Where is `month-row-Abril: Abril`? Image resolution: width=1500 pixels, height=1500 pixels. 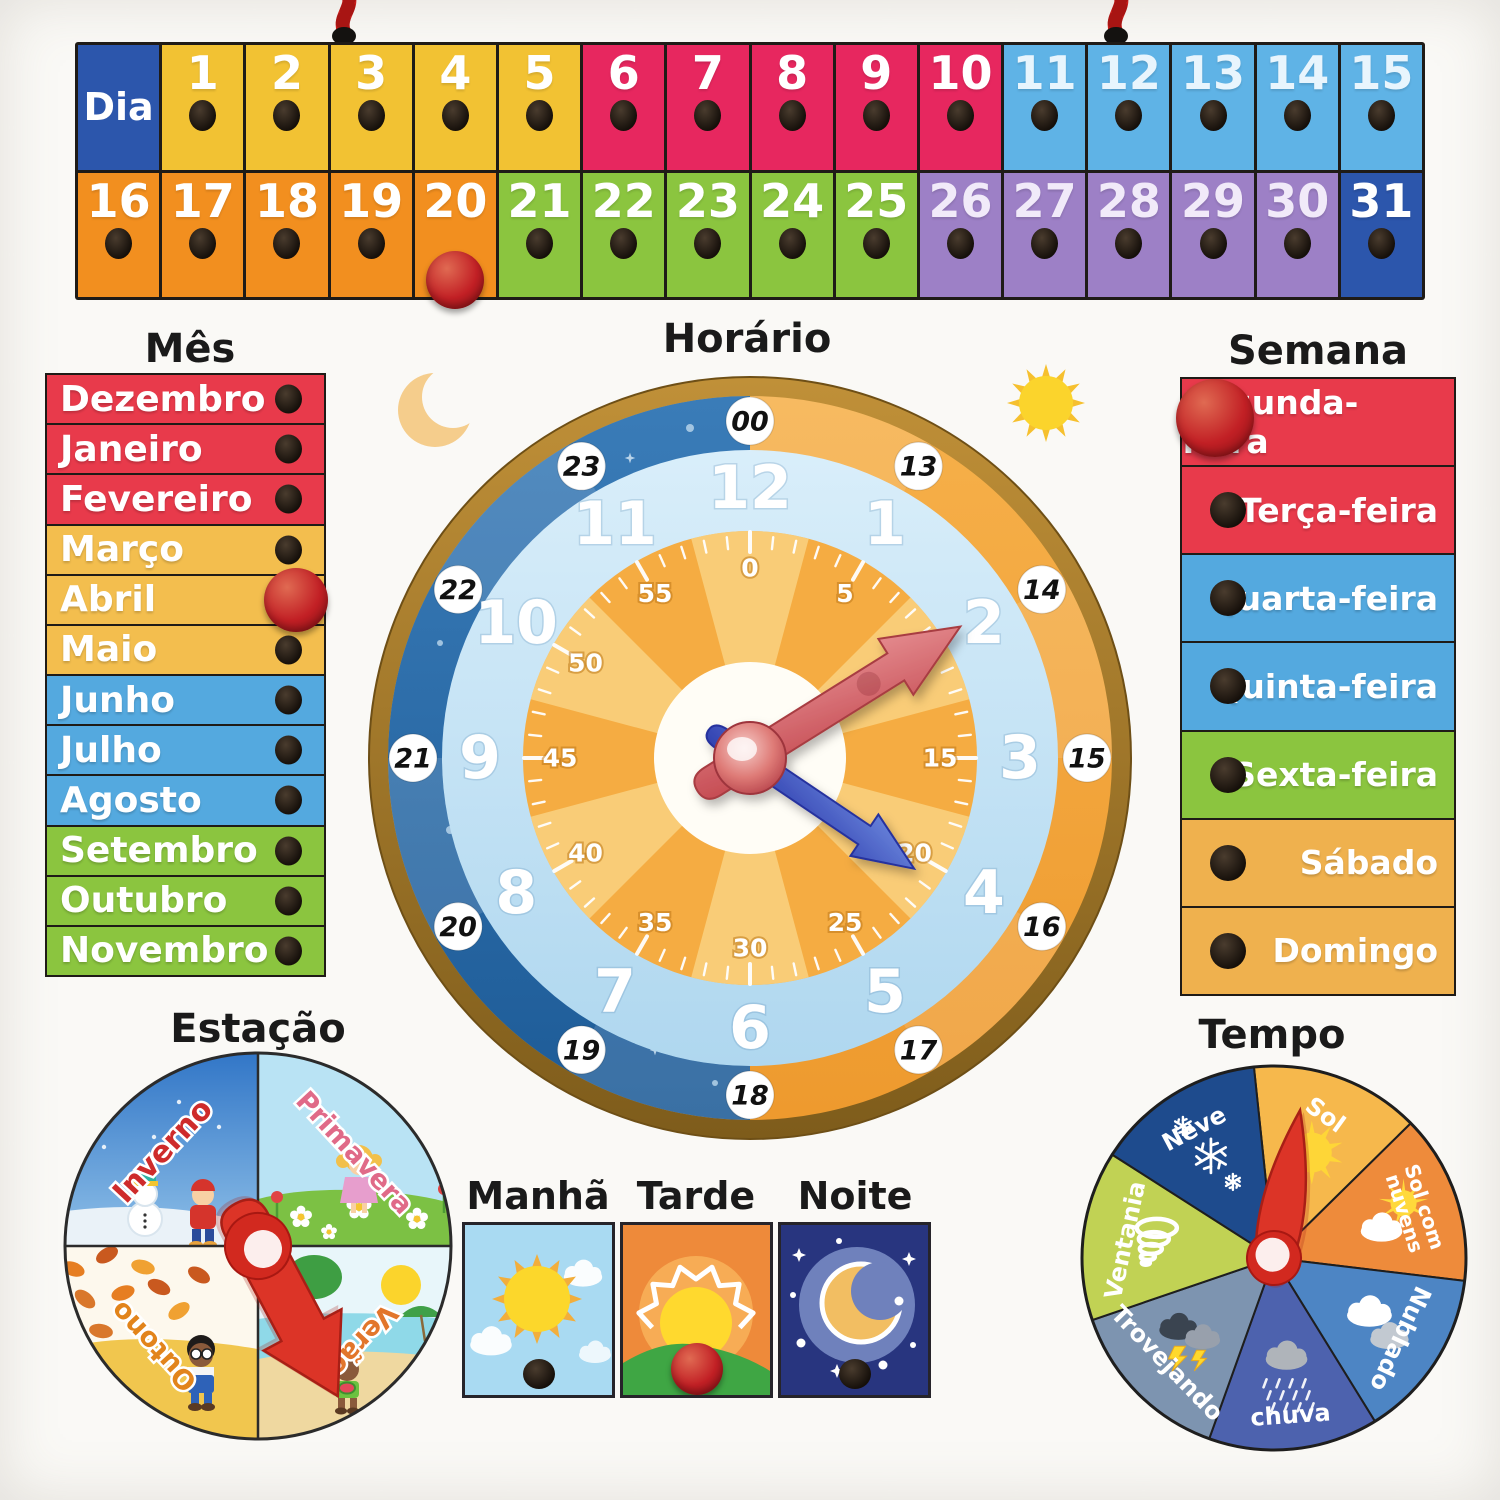 month-row-Abril: Abril is located at coordinates (187, 599).